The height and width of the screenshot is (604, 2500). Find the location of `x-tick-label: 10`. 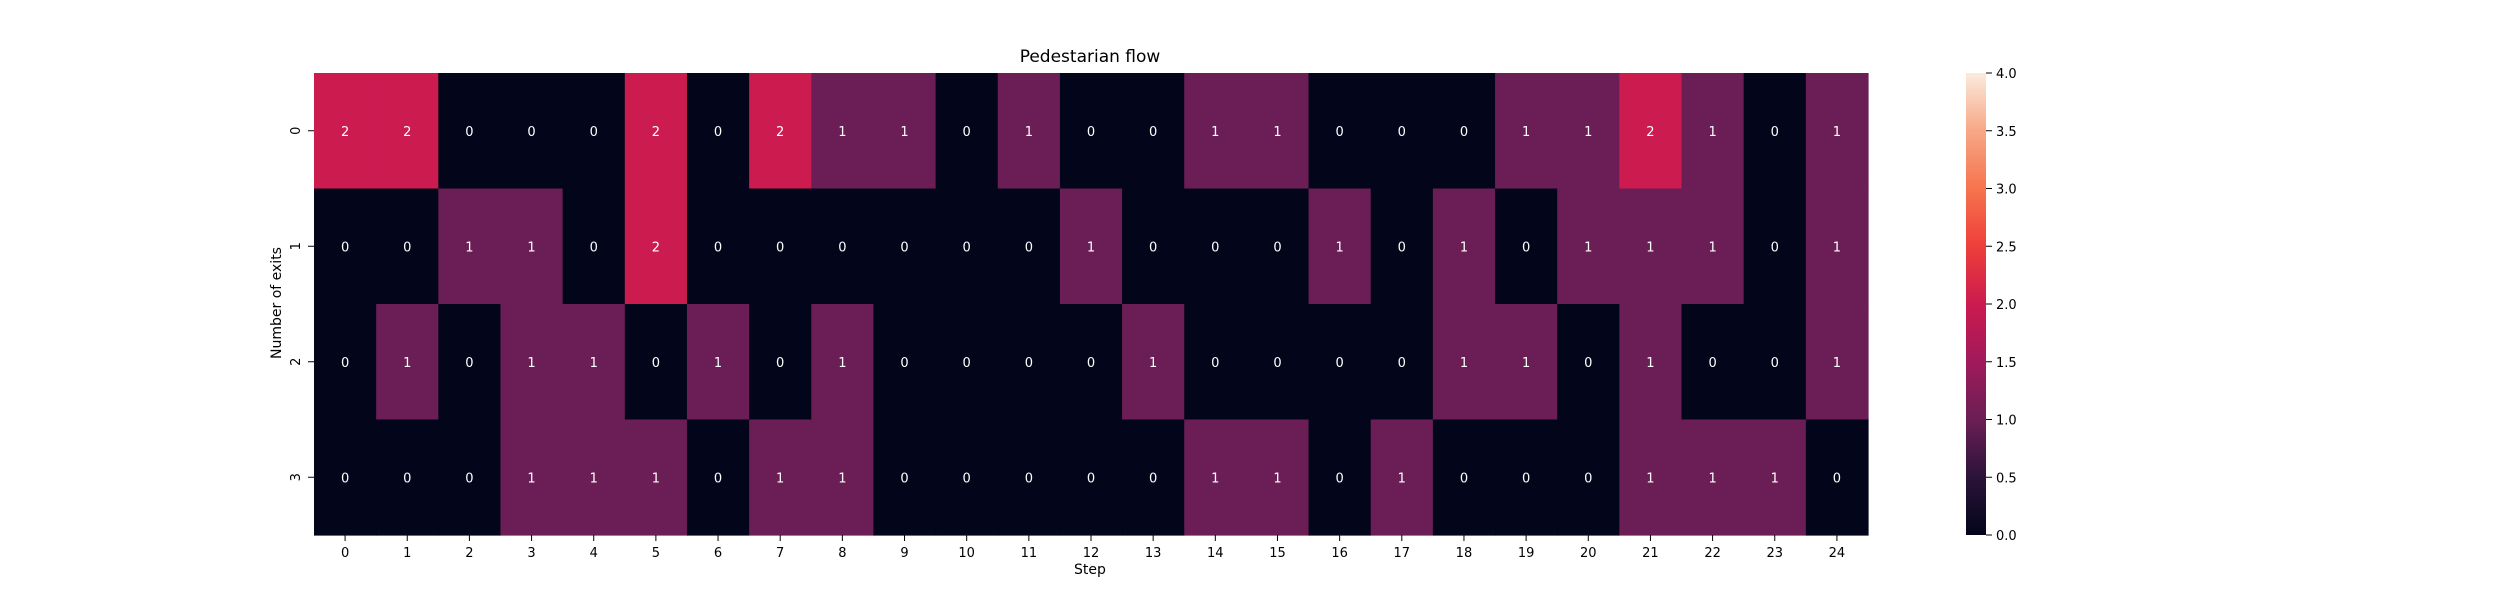

x-tick-label: 10 is located at coordinates (966, 553).